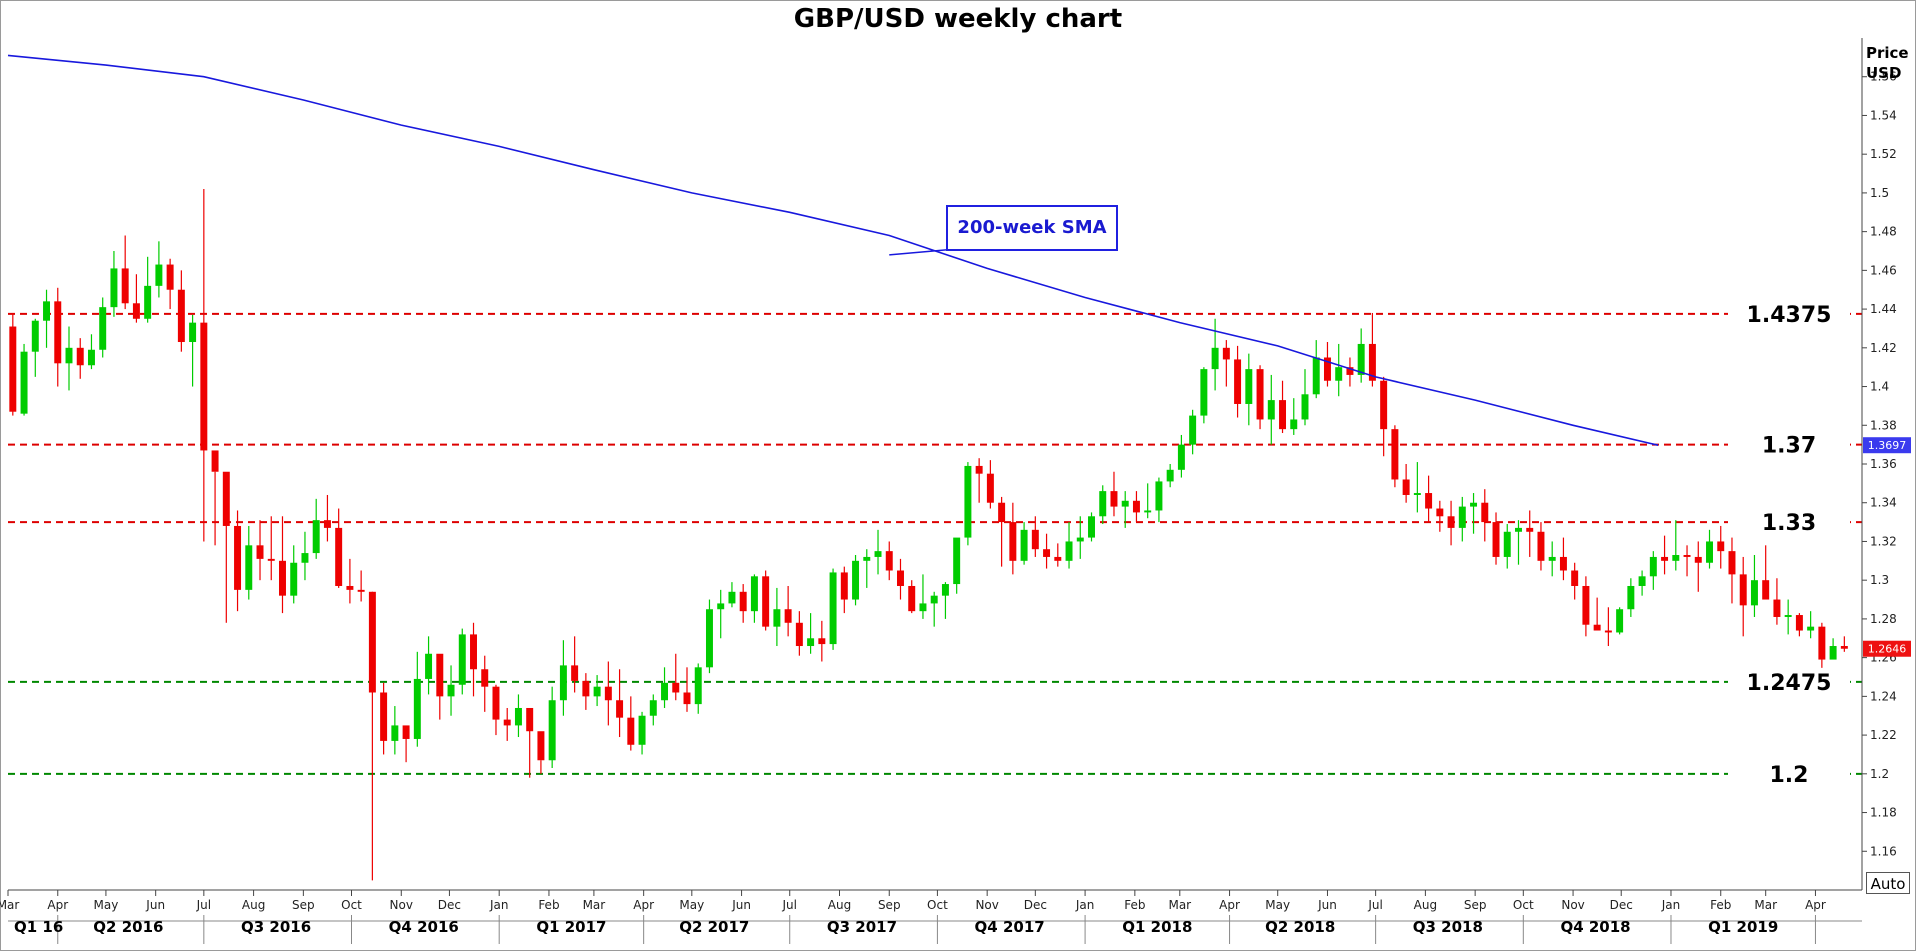 The width and height of the screenshot is (1916, 951). What do you see at coordinates (862, 927) in the screenshot?
I see `quarter-label: Q3 2017` at bounding box center [862, 927].